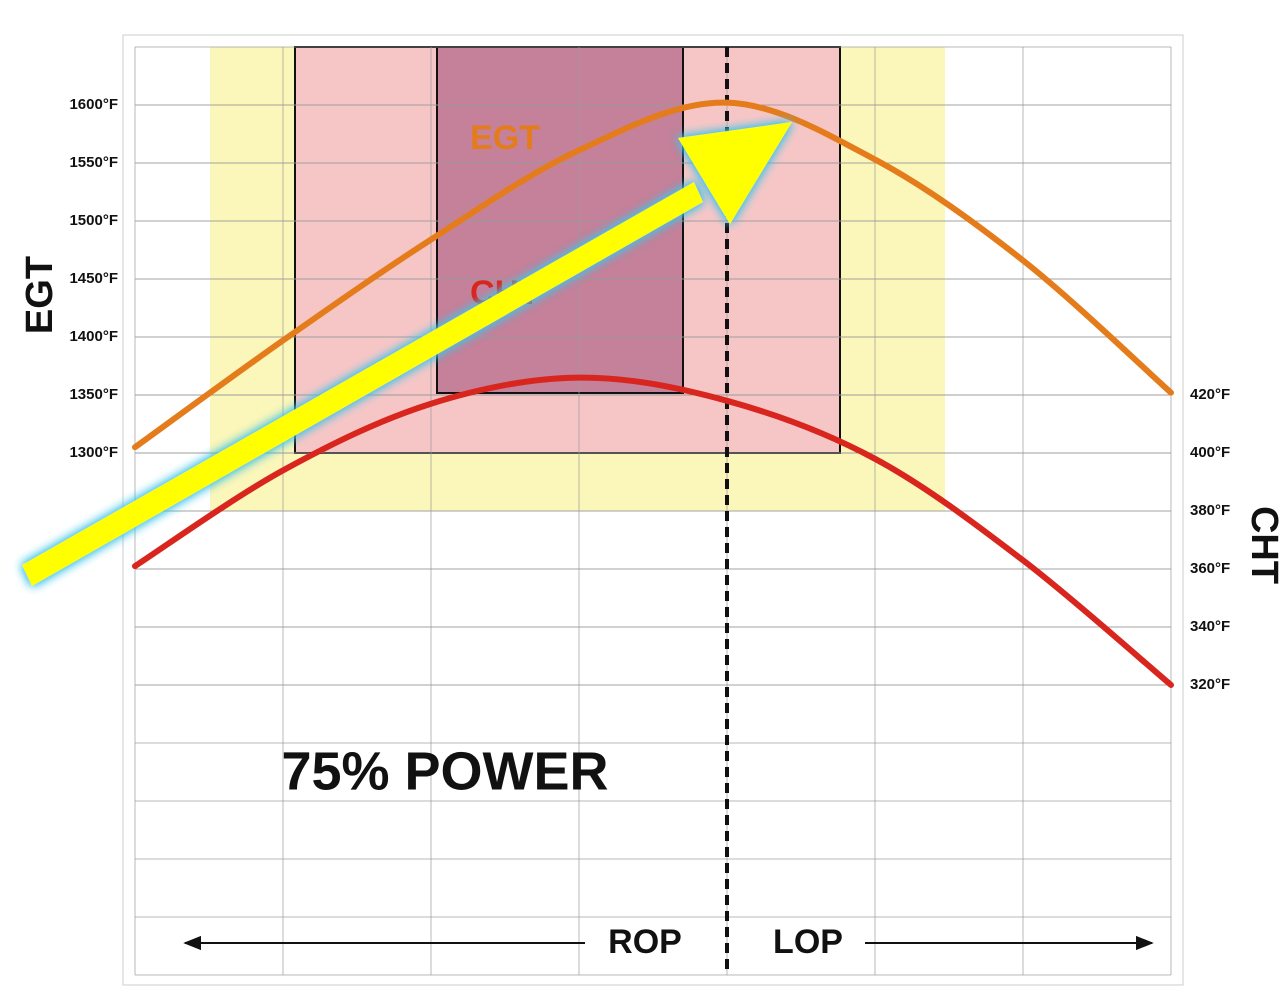 This screenshot has width=1280, height=993. I want to click on y-tick-label: 1300°F, so click(93, 452).